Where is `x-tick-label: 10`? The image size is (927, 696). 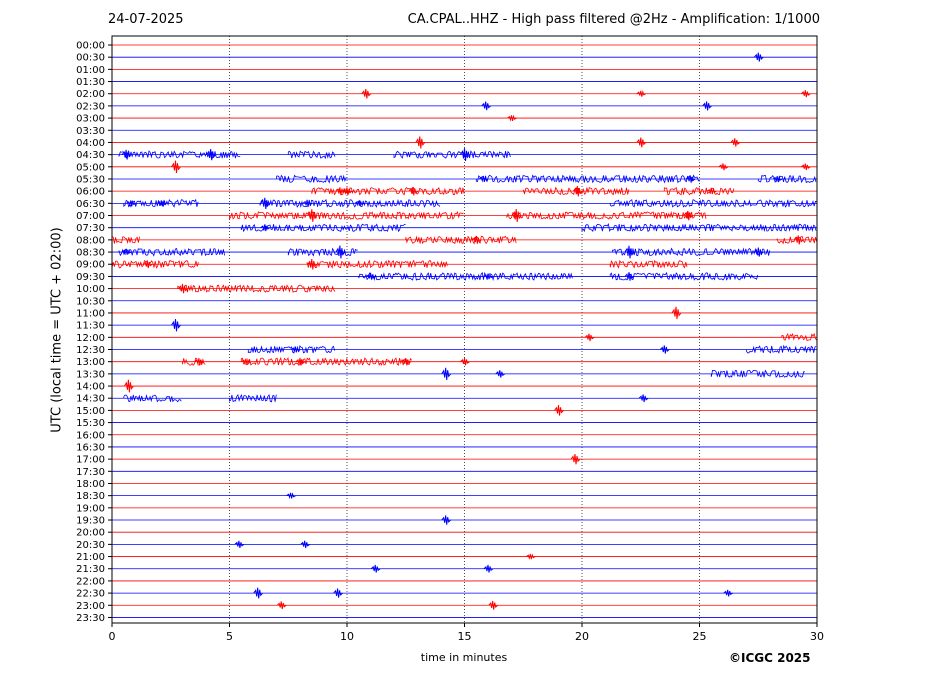 x-tick-label: 10 is located at coordinates (347, 636).